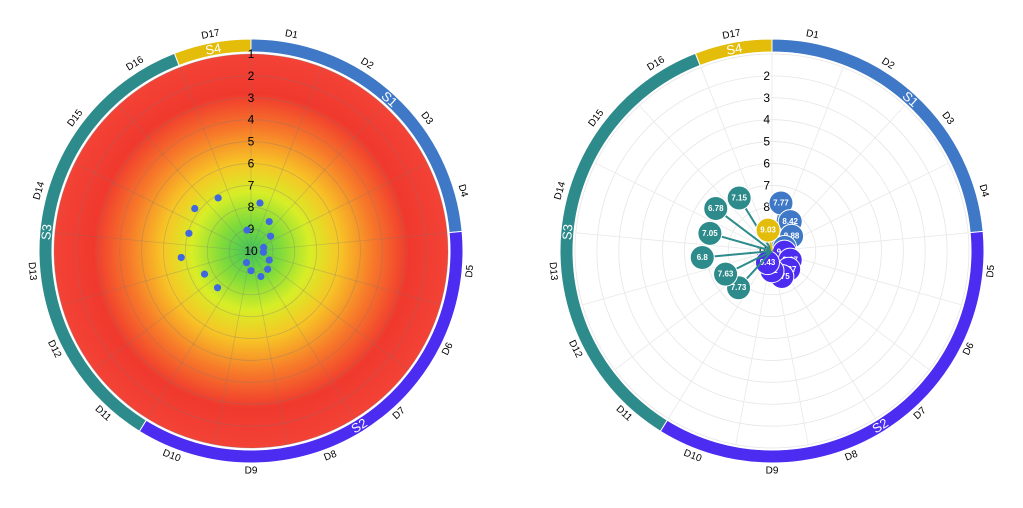  Describe the element at coordinates (269, 260) in the screenshot. I see `point-d6` at that location.